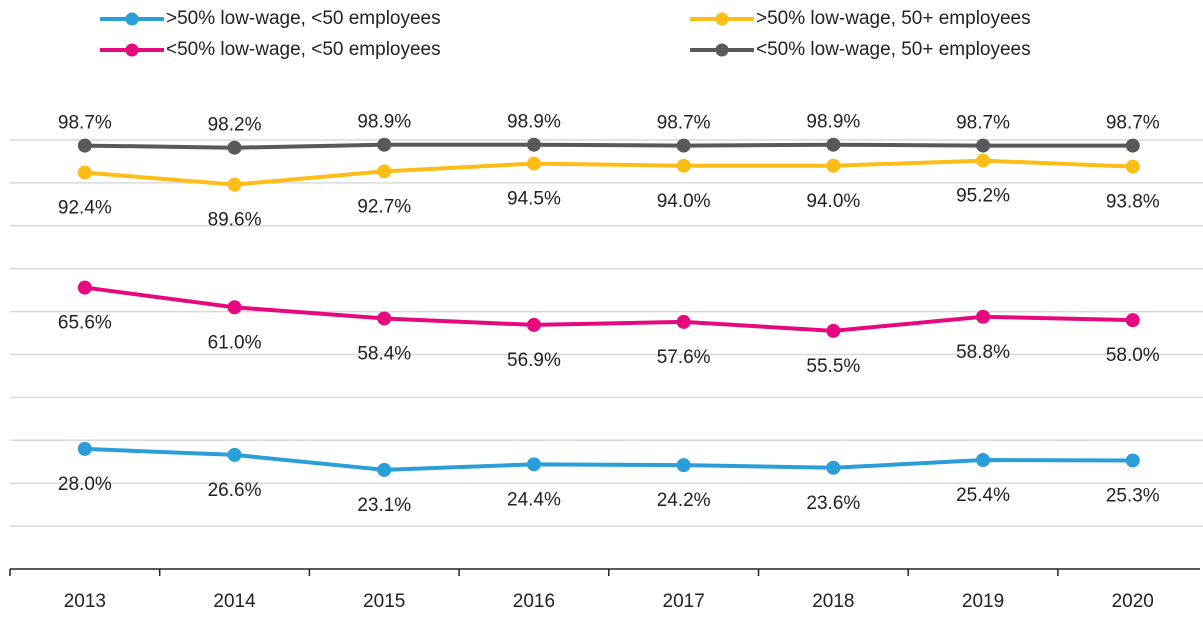  What do you see at coordinates (534, 360) in the screenshot?
I see `data-label: 56.9%` at bounding box center [534, 360].